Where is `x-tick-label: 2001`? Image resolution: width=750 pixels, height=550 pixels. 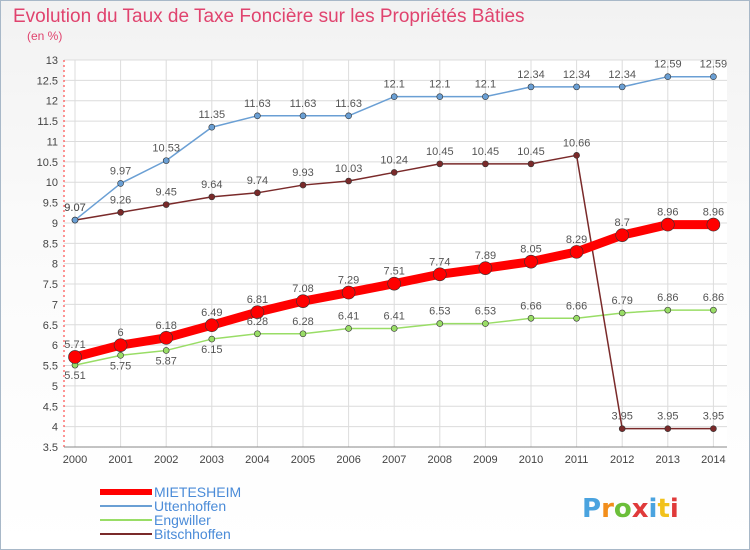
x-tick-label: 2001 is located at coordinates (120, 460).